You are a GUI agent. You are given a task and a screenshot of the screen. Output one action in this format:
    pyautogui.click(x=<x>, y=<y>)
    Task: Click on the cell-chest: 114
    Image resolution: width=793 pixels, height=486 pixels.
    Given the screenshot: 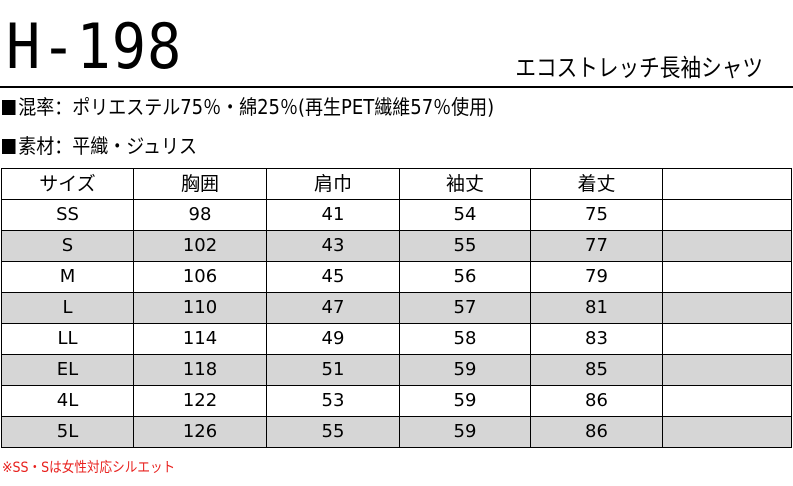 What is the action you would take?
    pyautogui.click(x=200, y=339)
    